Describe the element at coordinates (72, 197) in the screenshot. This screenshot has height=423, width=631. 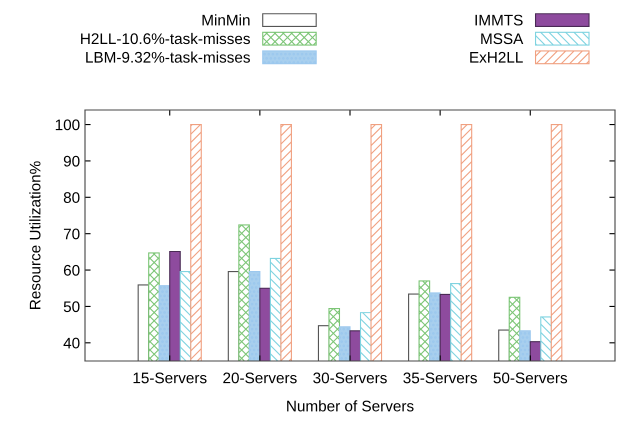
I see `y-tick-label: 80` at that location.